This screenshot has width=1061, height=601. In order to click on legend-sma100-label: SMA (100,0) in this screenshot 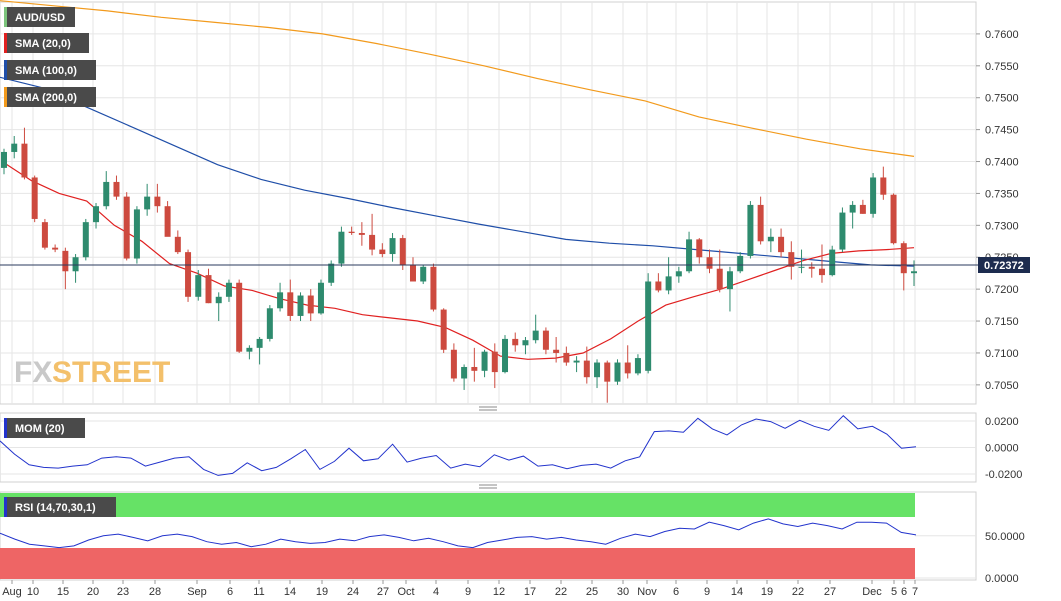, I will do `click(46, 71)`.